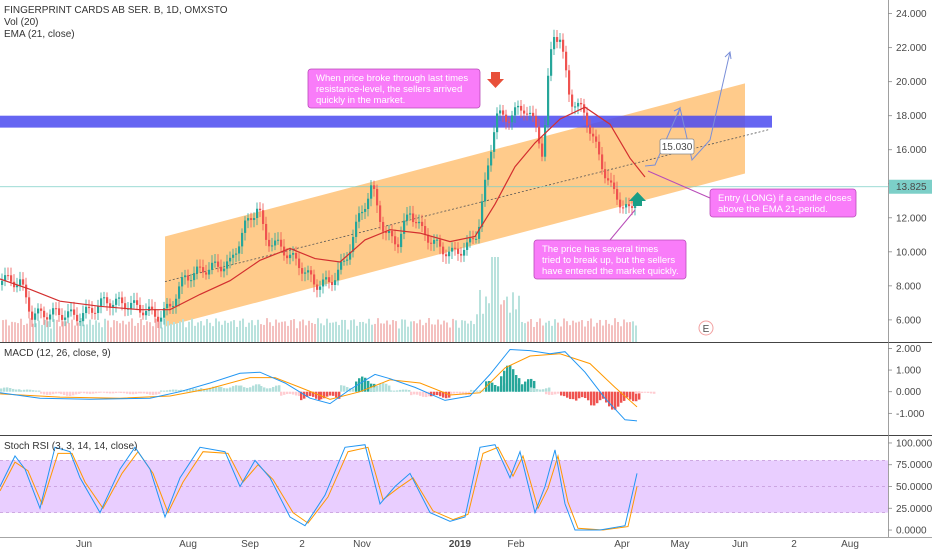 The width and height of the screenshot is (932, 550). I want to click on sell-arrow-icon, so click(495, 80).